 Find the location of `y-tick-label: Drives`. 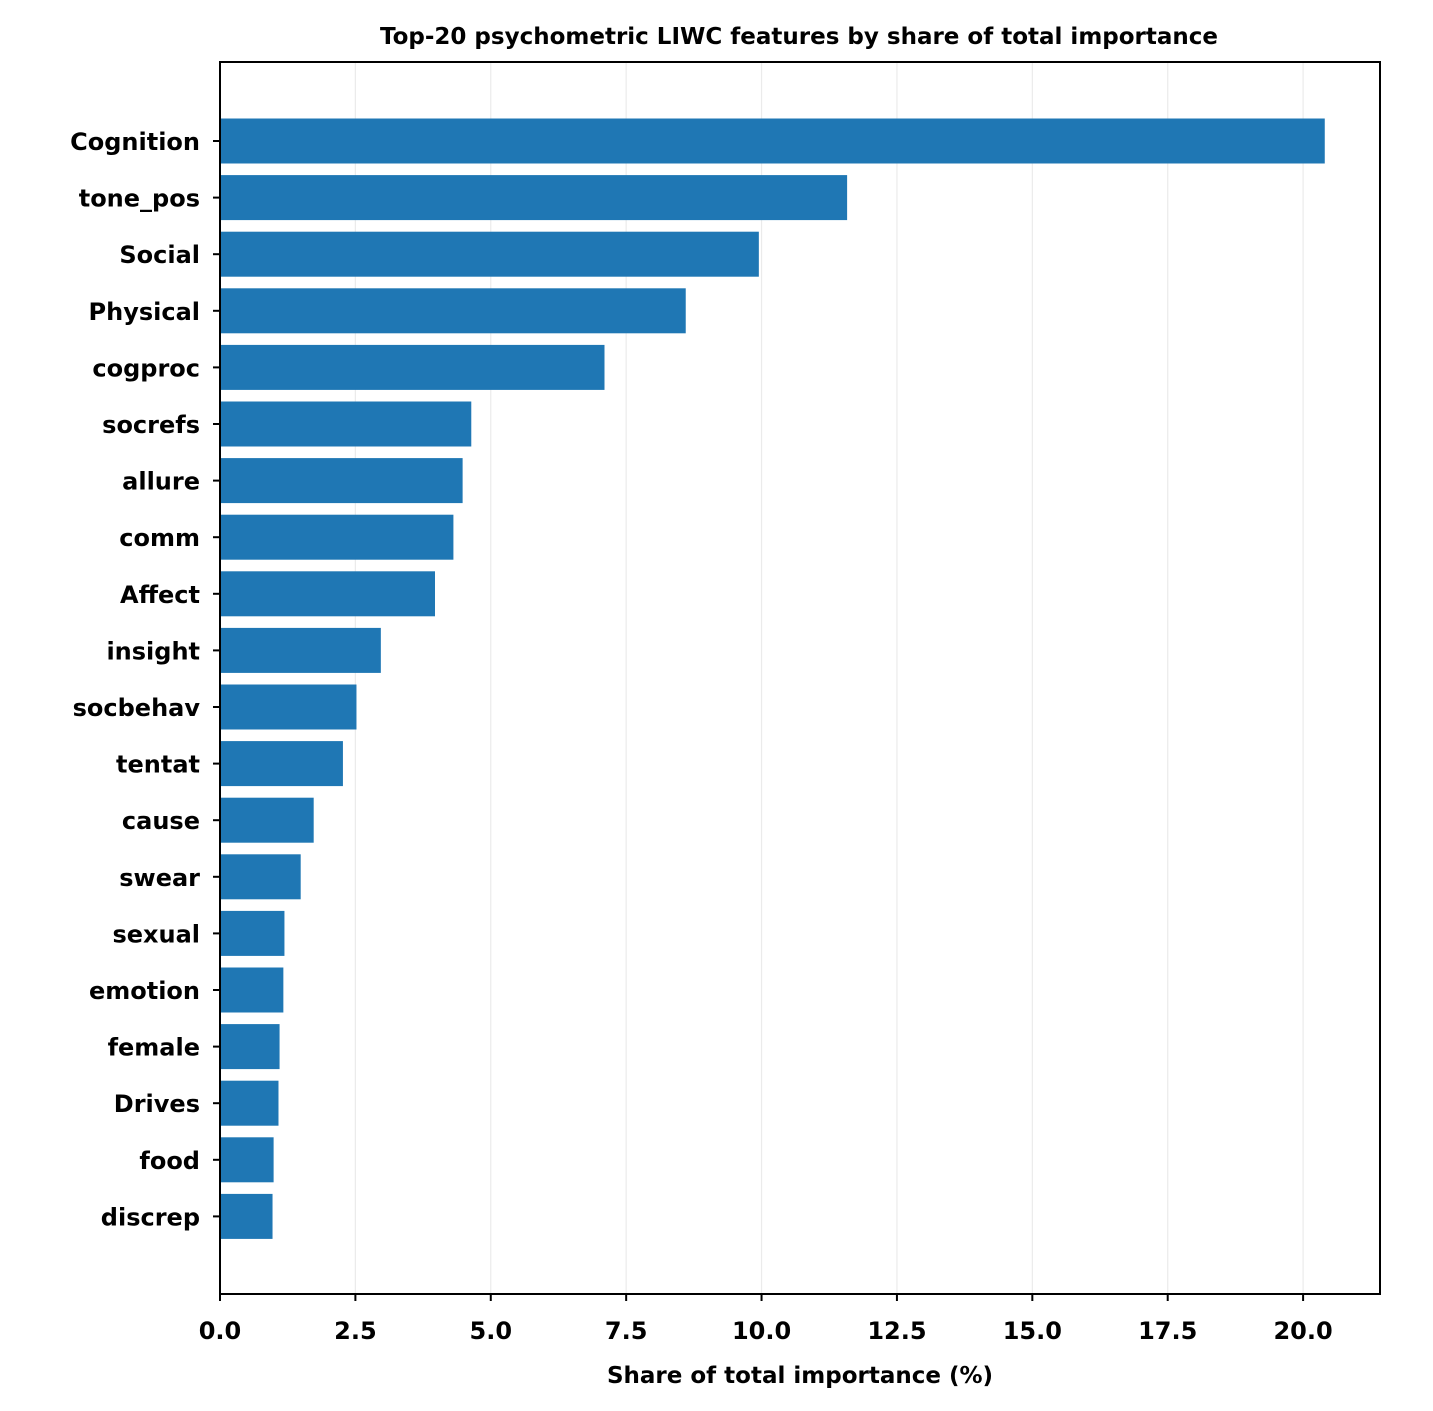

y-tick-label: Drives is located at coordinates (157, 1104).